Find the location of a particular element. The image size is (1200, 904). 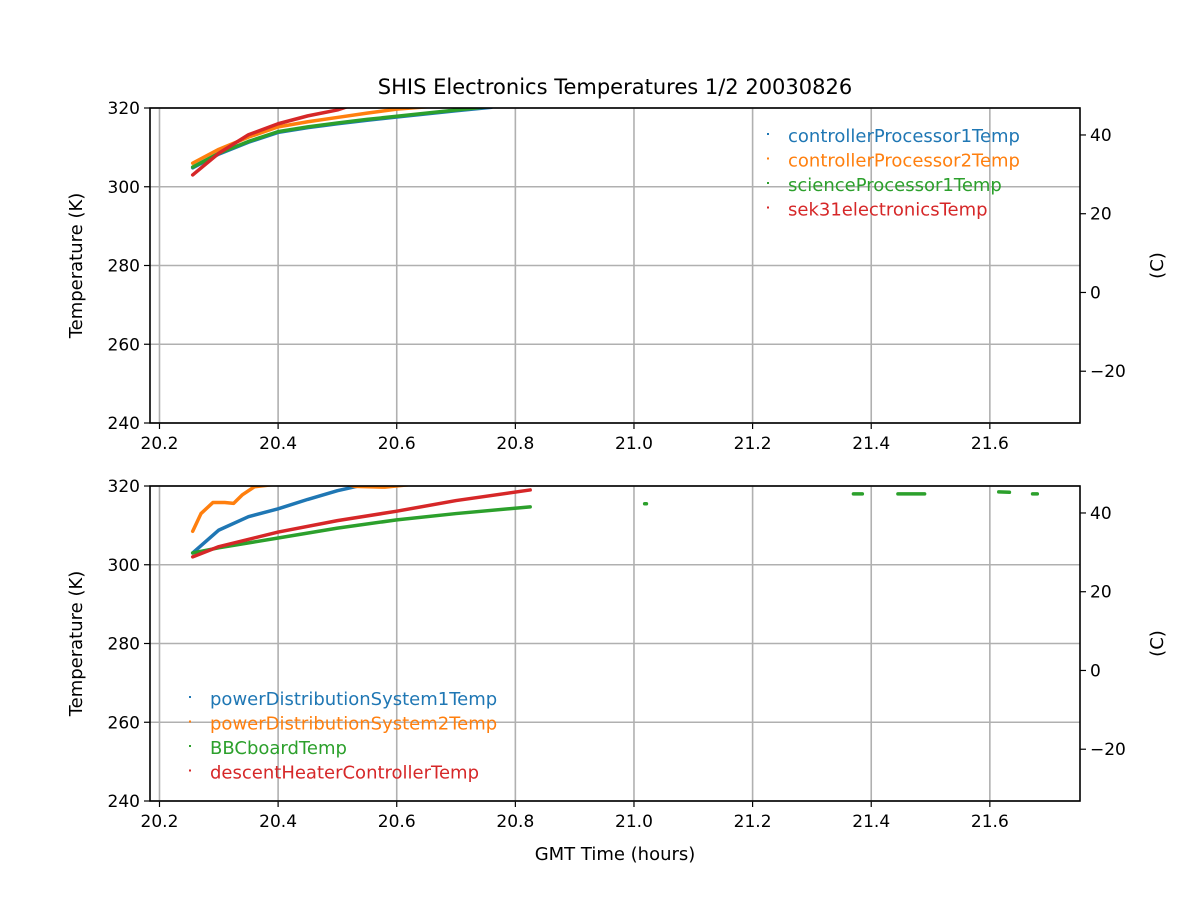

series-line-BBCboardTemp is located at coordinates (361, 530).